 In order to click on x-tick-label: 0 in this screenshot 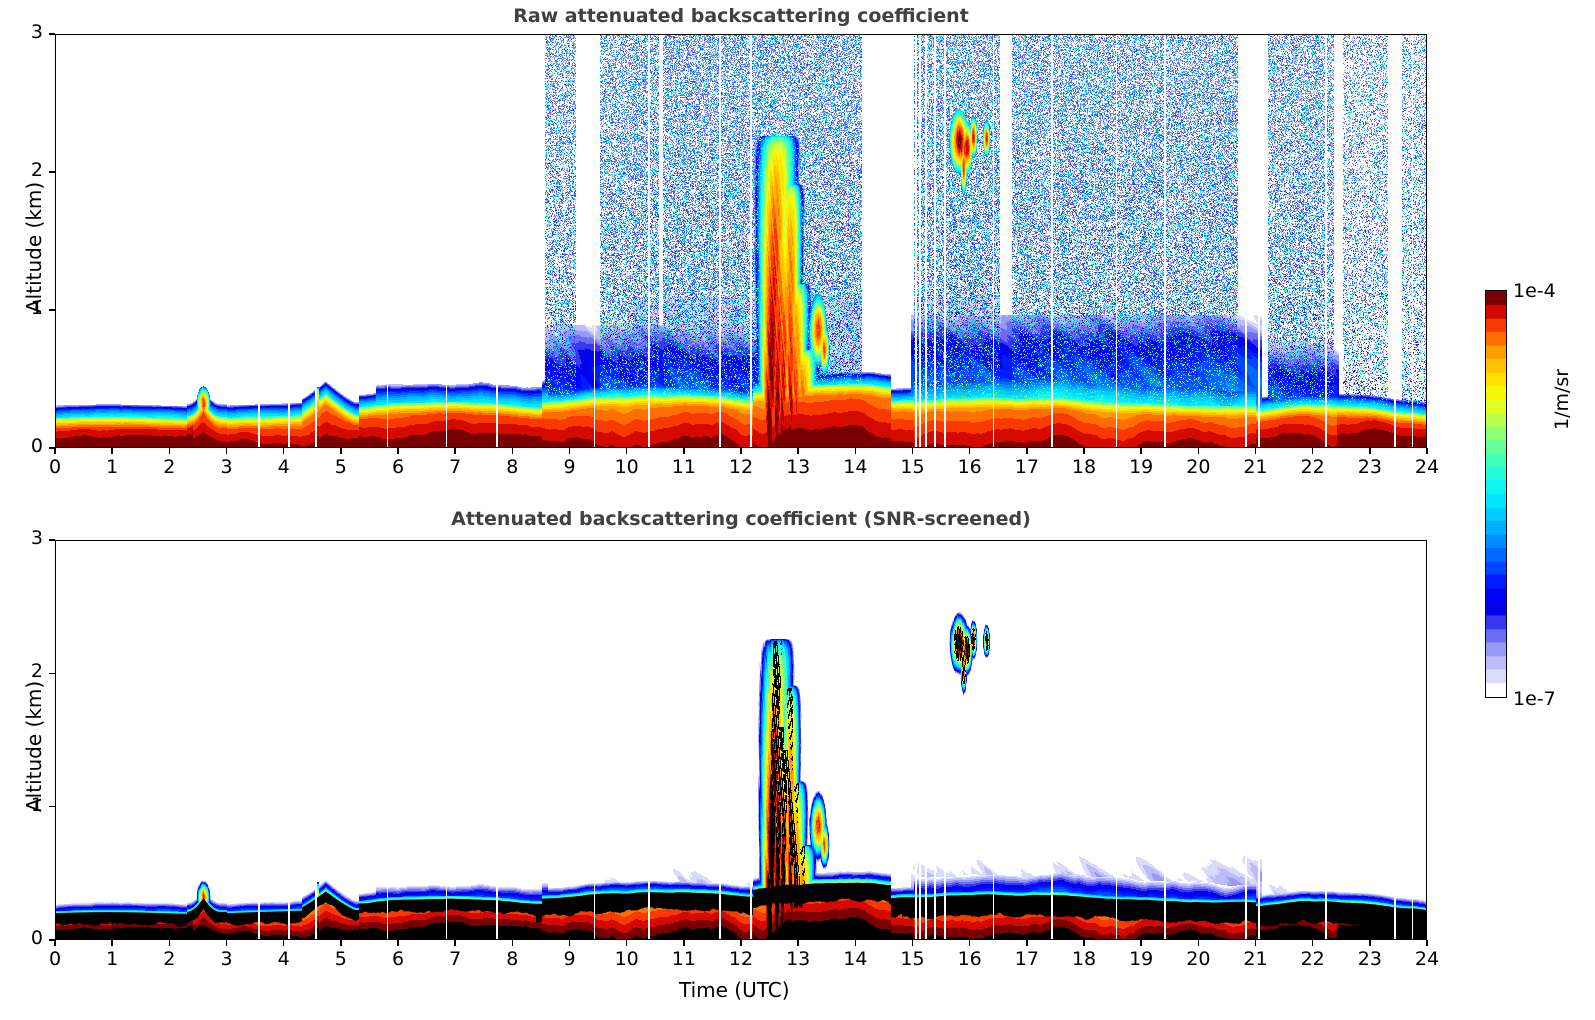, I will do `click(55, 959)`.